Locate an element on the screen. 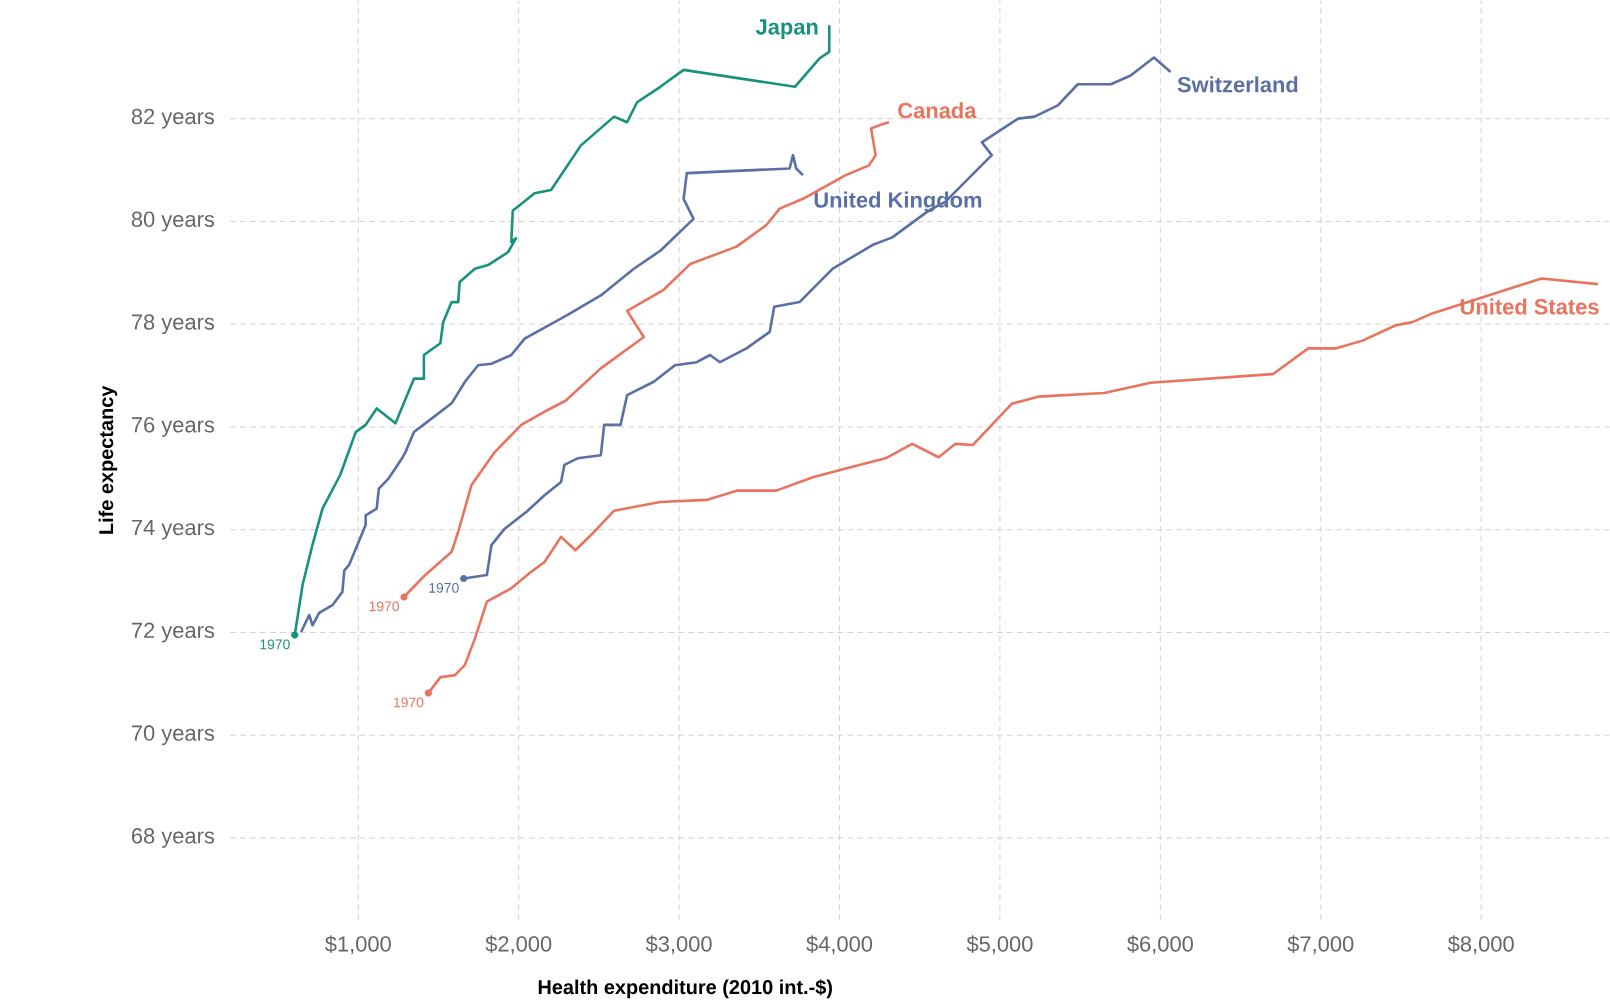  y-tick-label: 70 years is located at coordinates (173, 734).